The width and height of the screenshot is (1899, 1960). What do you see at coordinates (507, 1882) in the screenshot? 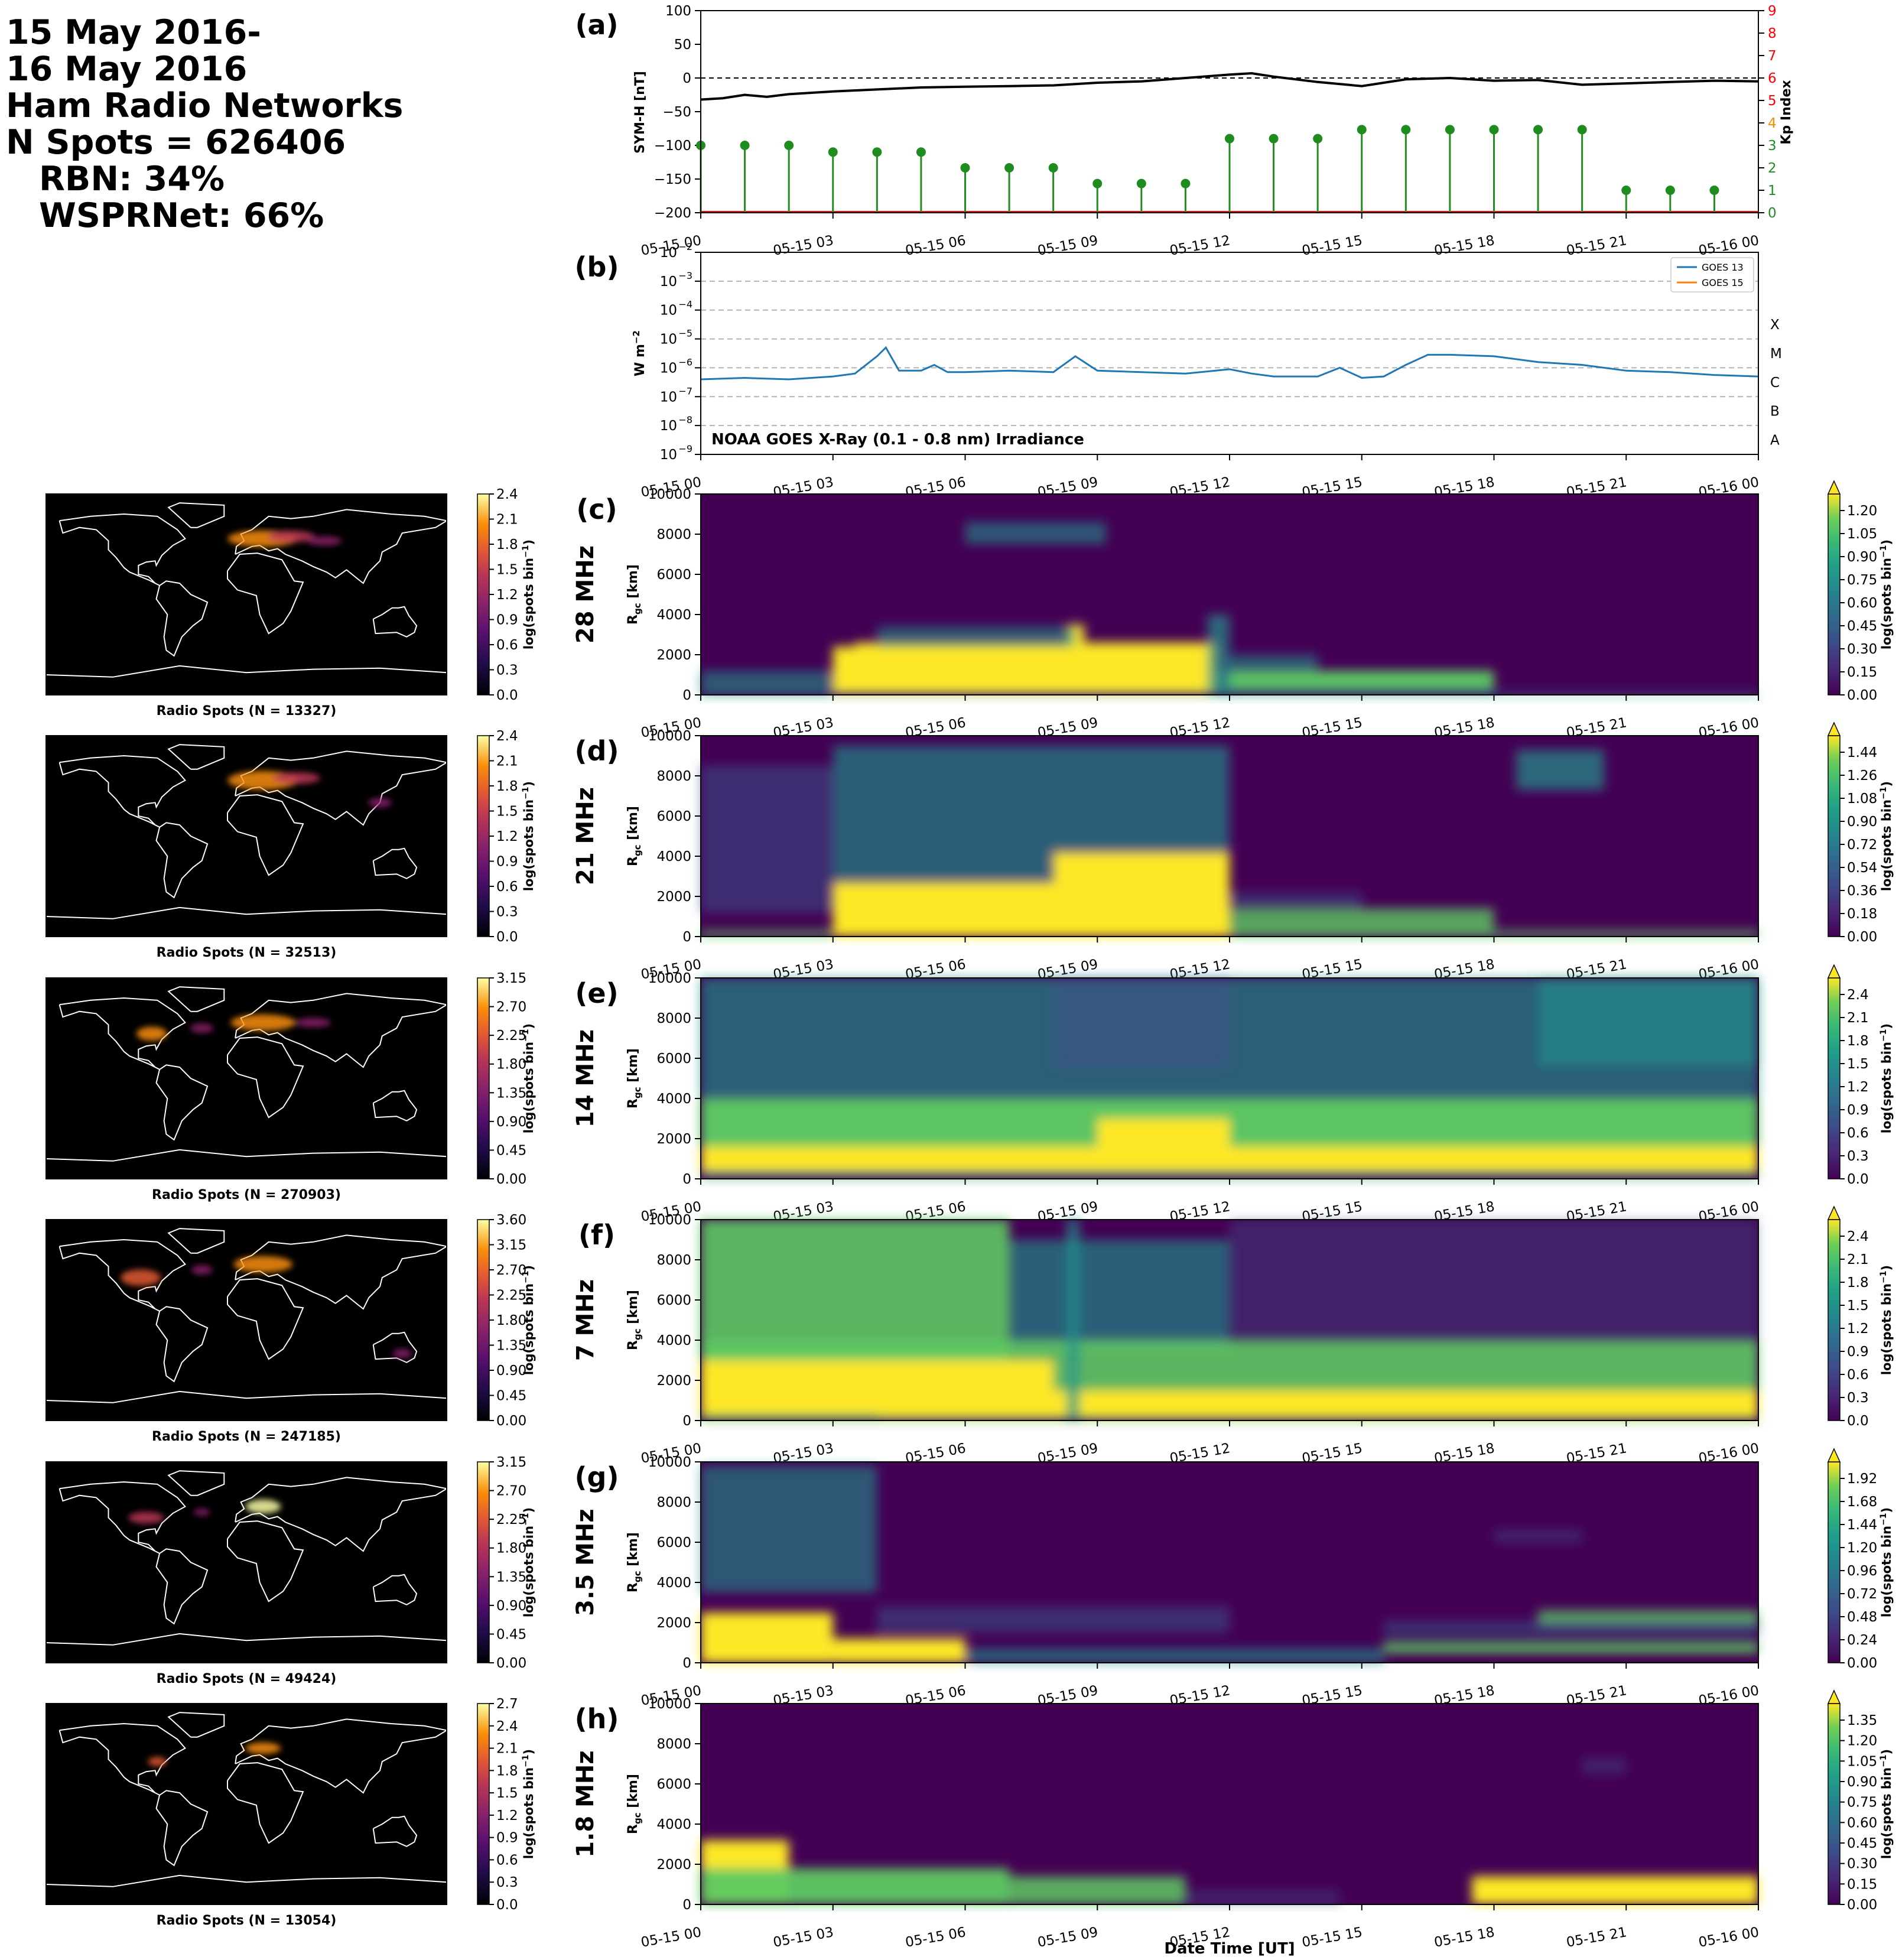
I see `map-colorbar-tick-label: 0.3` at bounding box center [507, 1882].